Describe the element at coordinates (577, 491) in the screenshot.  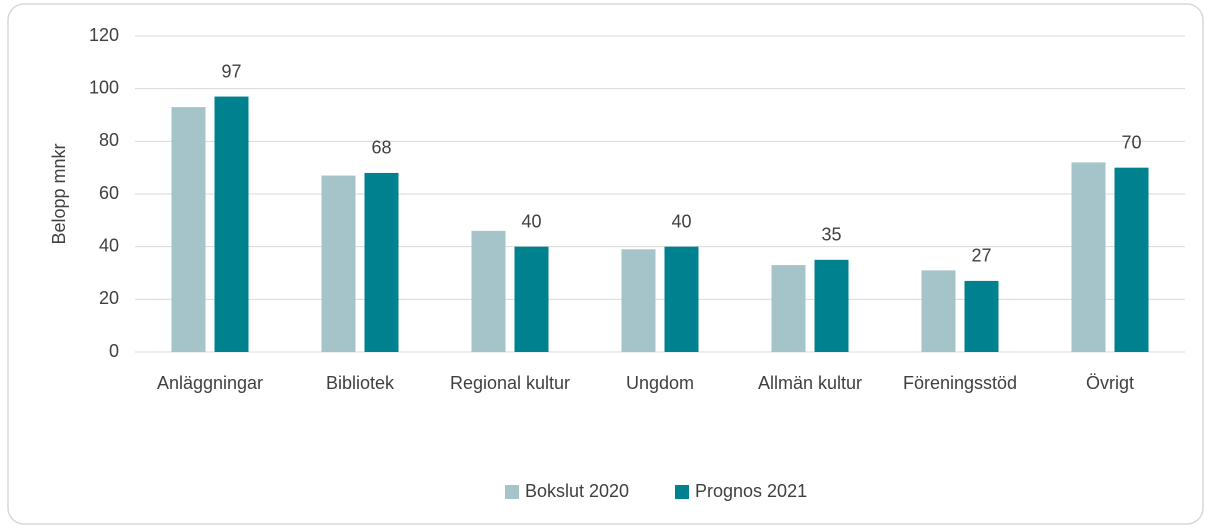
I see `legend-label: Bokslut 2020` at that location.